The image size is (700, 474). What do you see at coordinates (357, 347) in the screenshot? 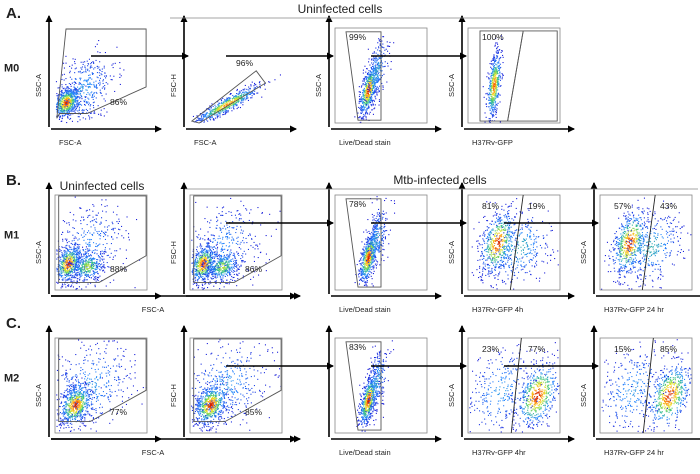
I see `gate-percent: 83%` at bounding box center [357, 347].